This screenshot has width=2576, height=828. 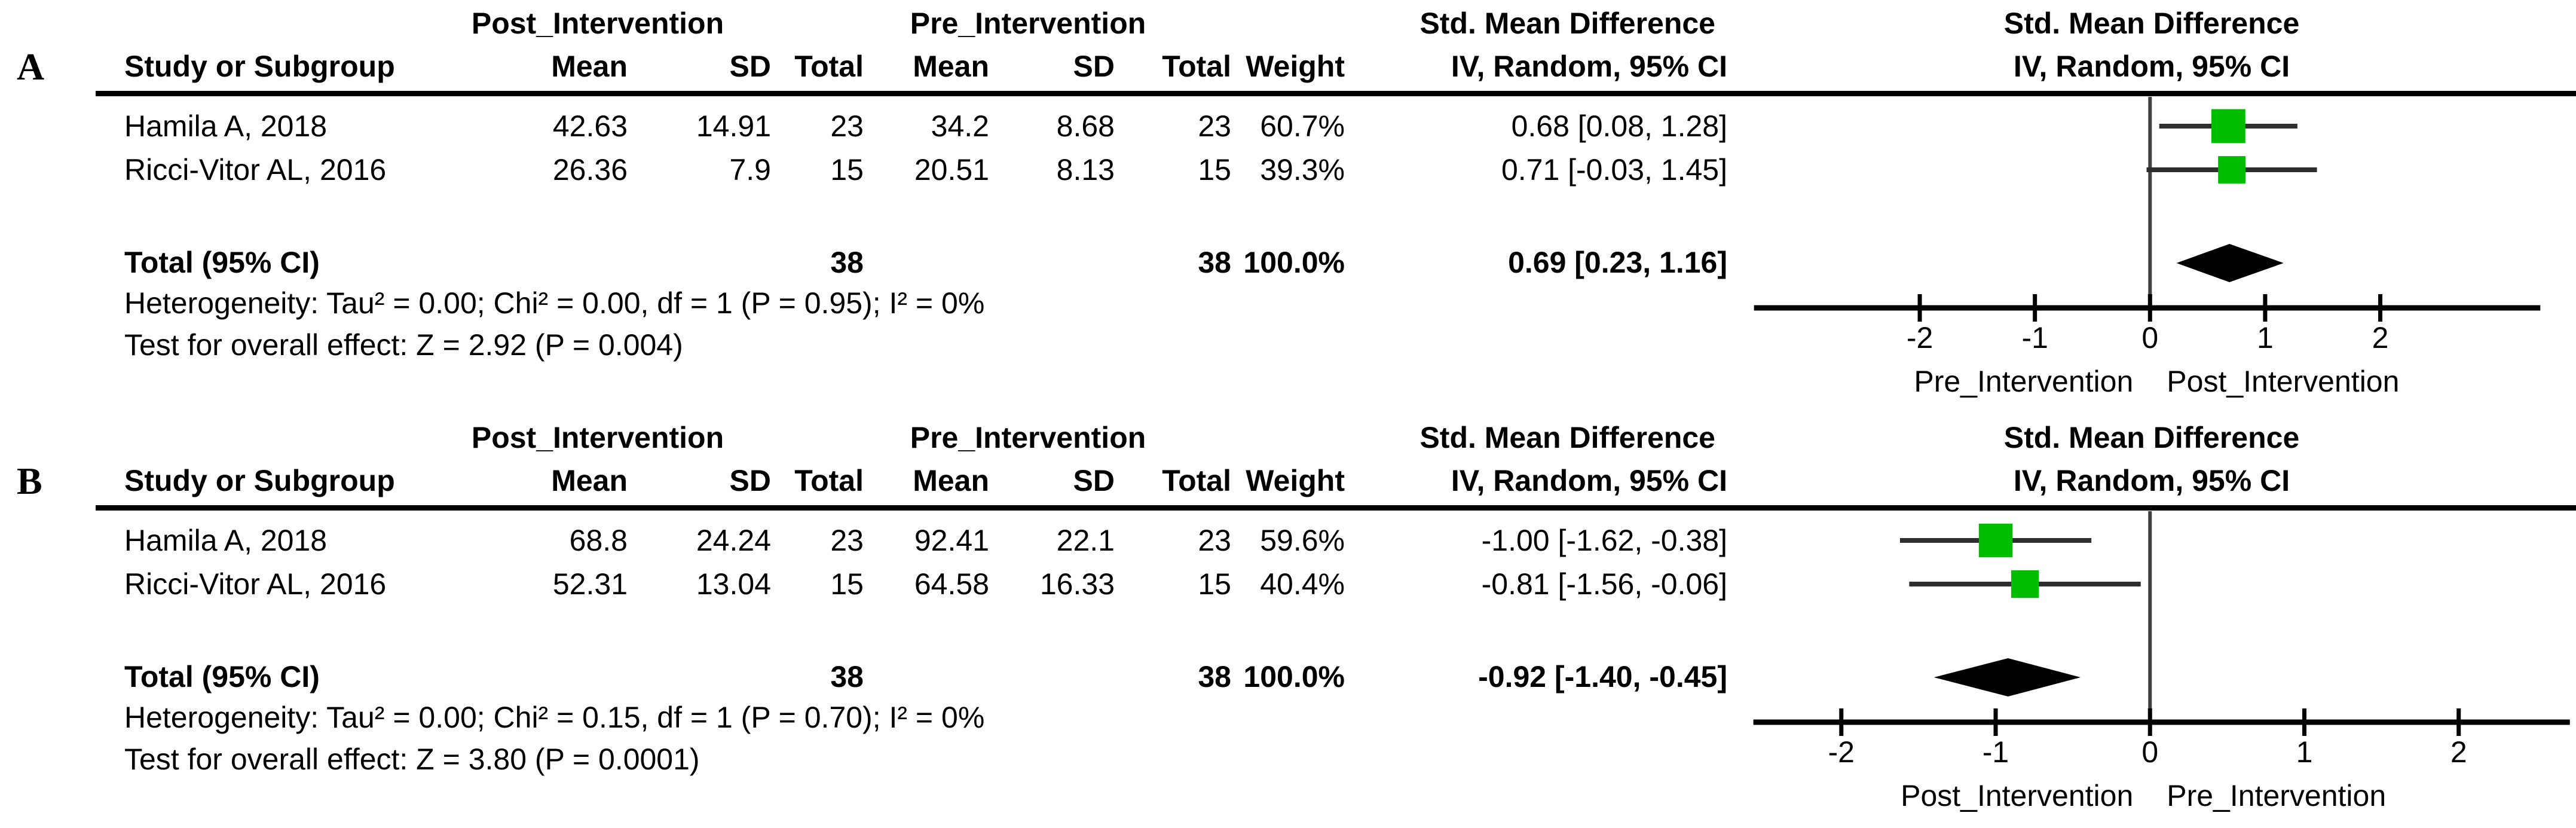 I want to click on panel-b-label: B, so click(x=29, y=481).